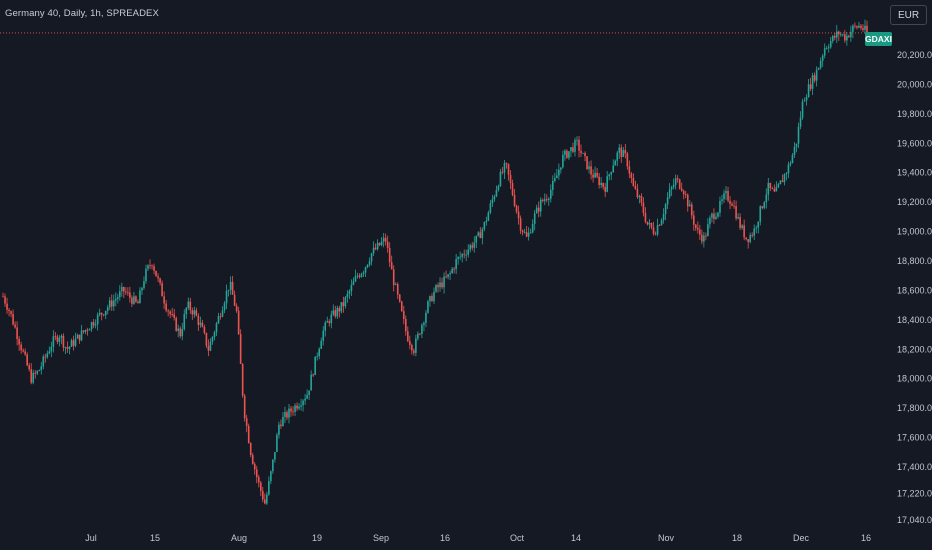 Image resolution: width=932 pixels, height=550 pixels. What do you see at coordinates (517, 538) in the screenshot?
I see `x-tick-label: Oct` at bounding box center [517, 538].